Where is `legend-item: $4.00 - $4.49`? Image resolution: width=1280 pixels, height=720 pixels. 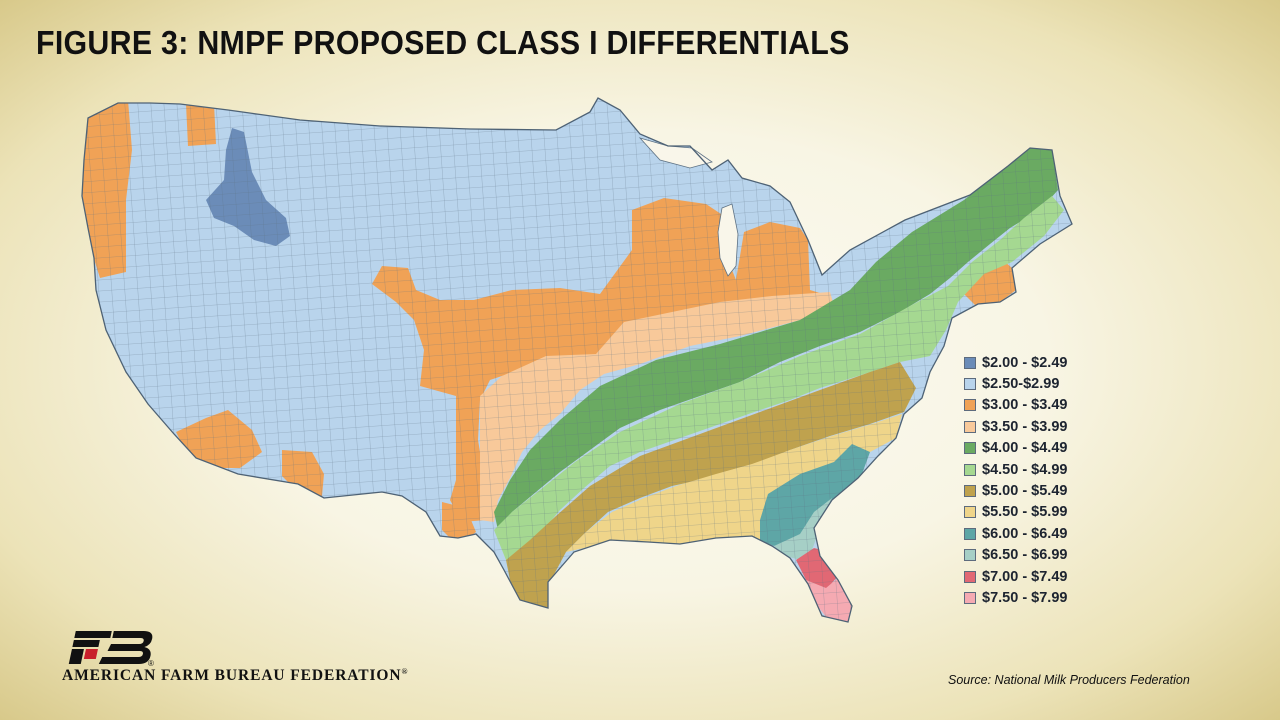
legend-item: $4.00 - $4.49 is located at coordinates (1015, 448).